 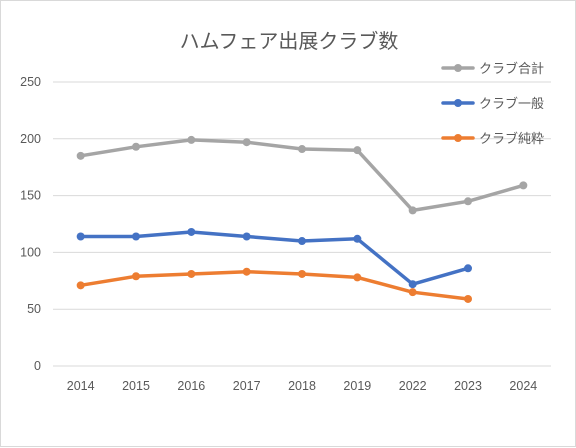 I want to click on legend-item-3: クラブ純粋, so click(x=492, y=139).